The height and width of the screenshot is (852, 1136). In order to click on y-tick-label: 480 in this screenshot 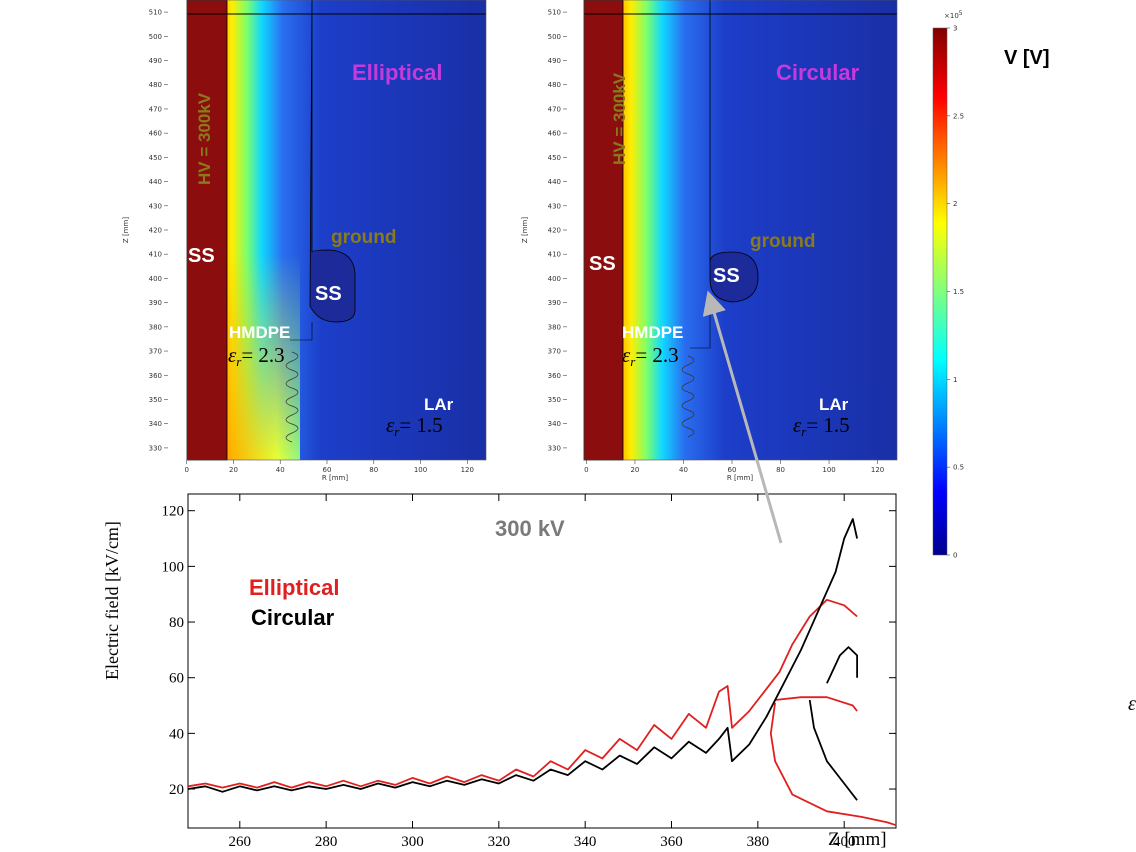, I will do `click(155, 85)`.